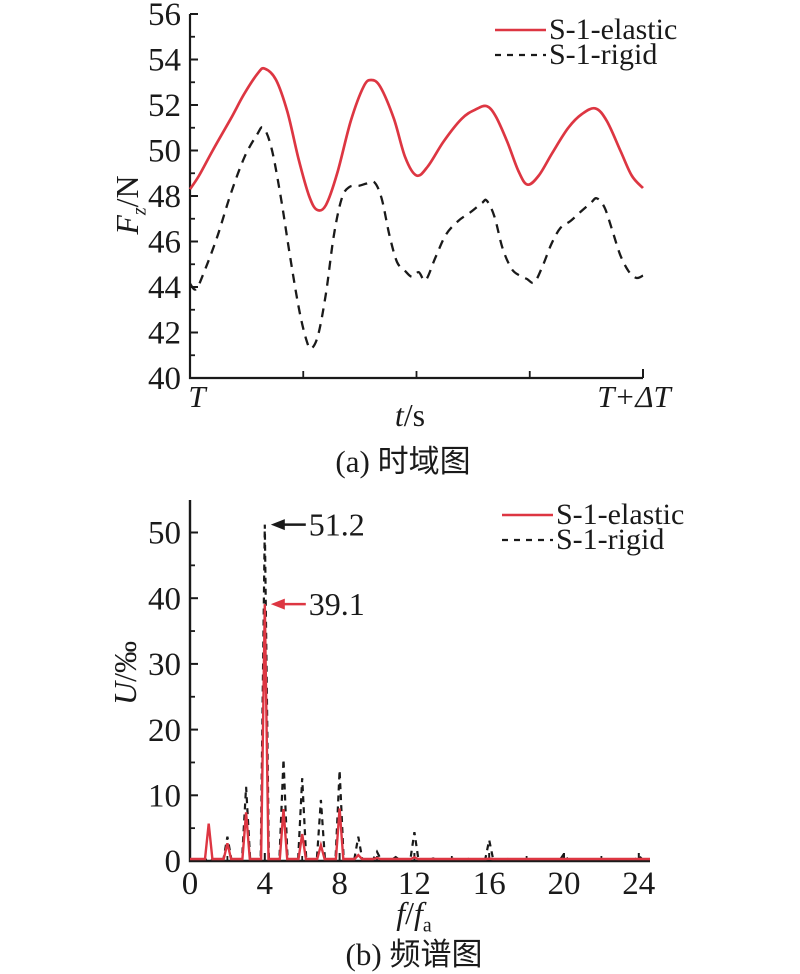 The height and width of the screenshot is (974, 800). I want to click on panel-b-x-tick-label: 20, so click(564, 884).